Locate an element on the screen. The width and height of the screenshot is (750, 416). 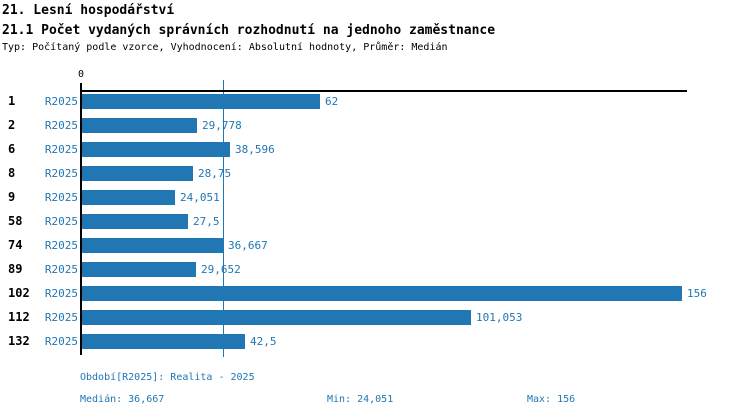
bar-value-label: 28,75 is located at coordinates (215, 173).